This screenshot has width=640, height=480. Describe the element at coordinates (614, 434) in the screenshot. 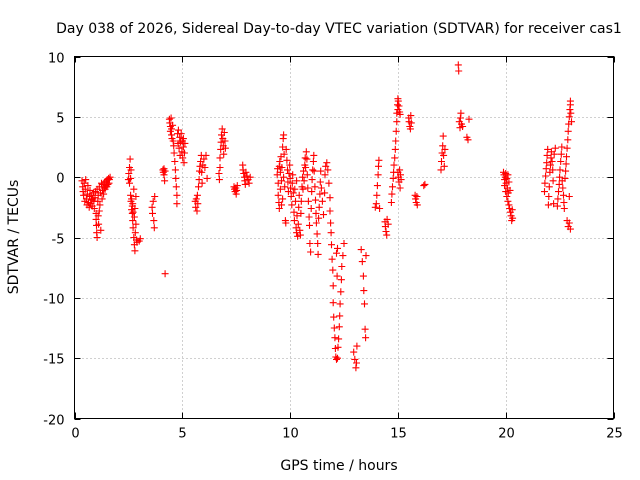

I see `x-tick-label: 25` at that location.